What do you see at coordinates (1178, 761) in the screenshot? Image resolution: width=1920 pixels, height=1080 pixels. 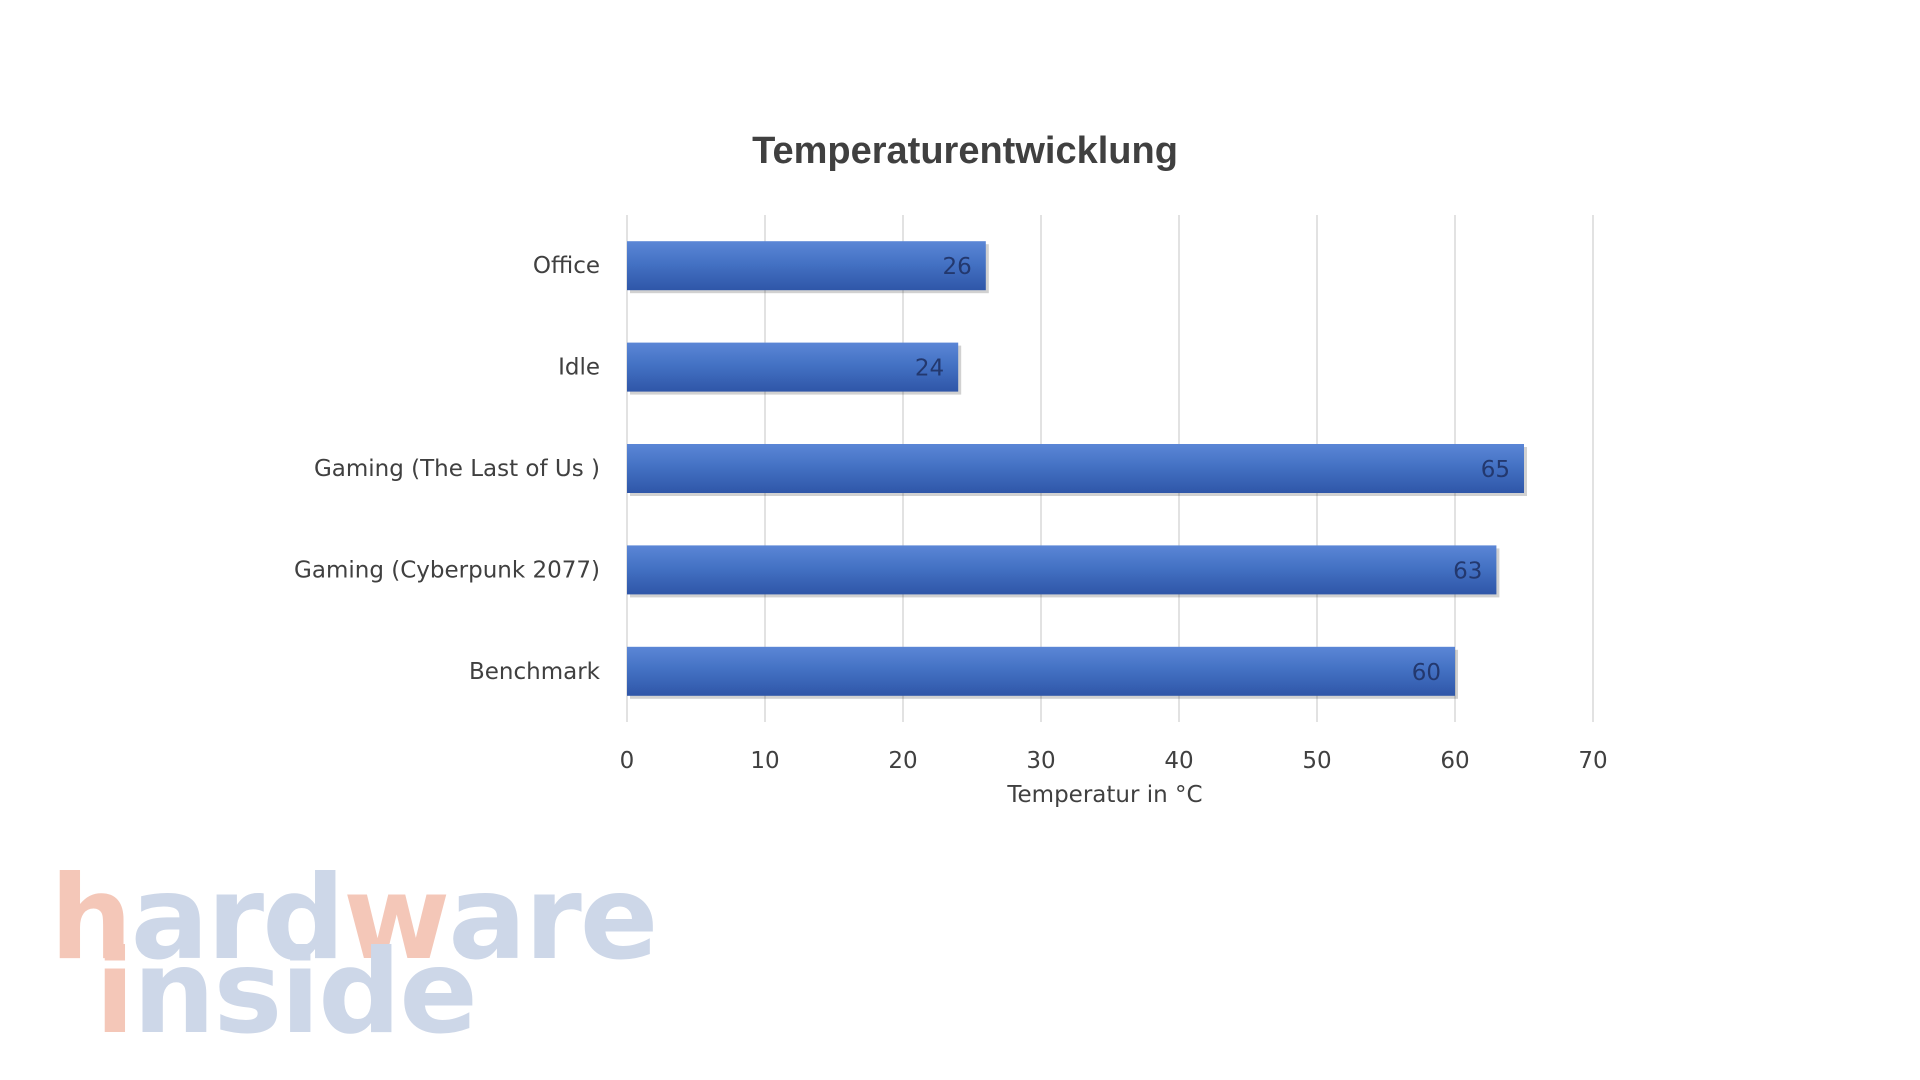 I see `x-tick-label: 40` at bounding box center [1178, 761].